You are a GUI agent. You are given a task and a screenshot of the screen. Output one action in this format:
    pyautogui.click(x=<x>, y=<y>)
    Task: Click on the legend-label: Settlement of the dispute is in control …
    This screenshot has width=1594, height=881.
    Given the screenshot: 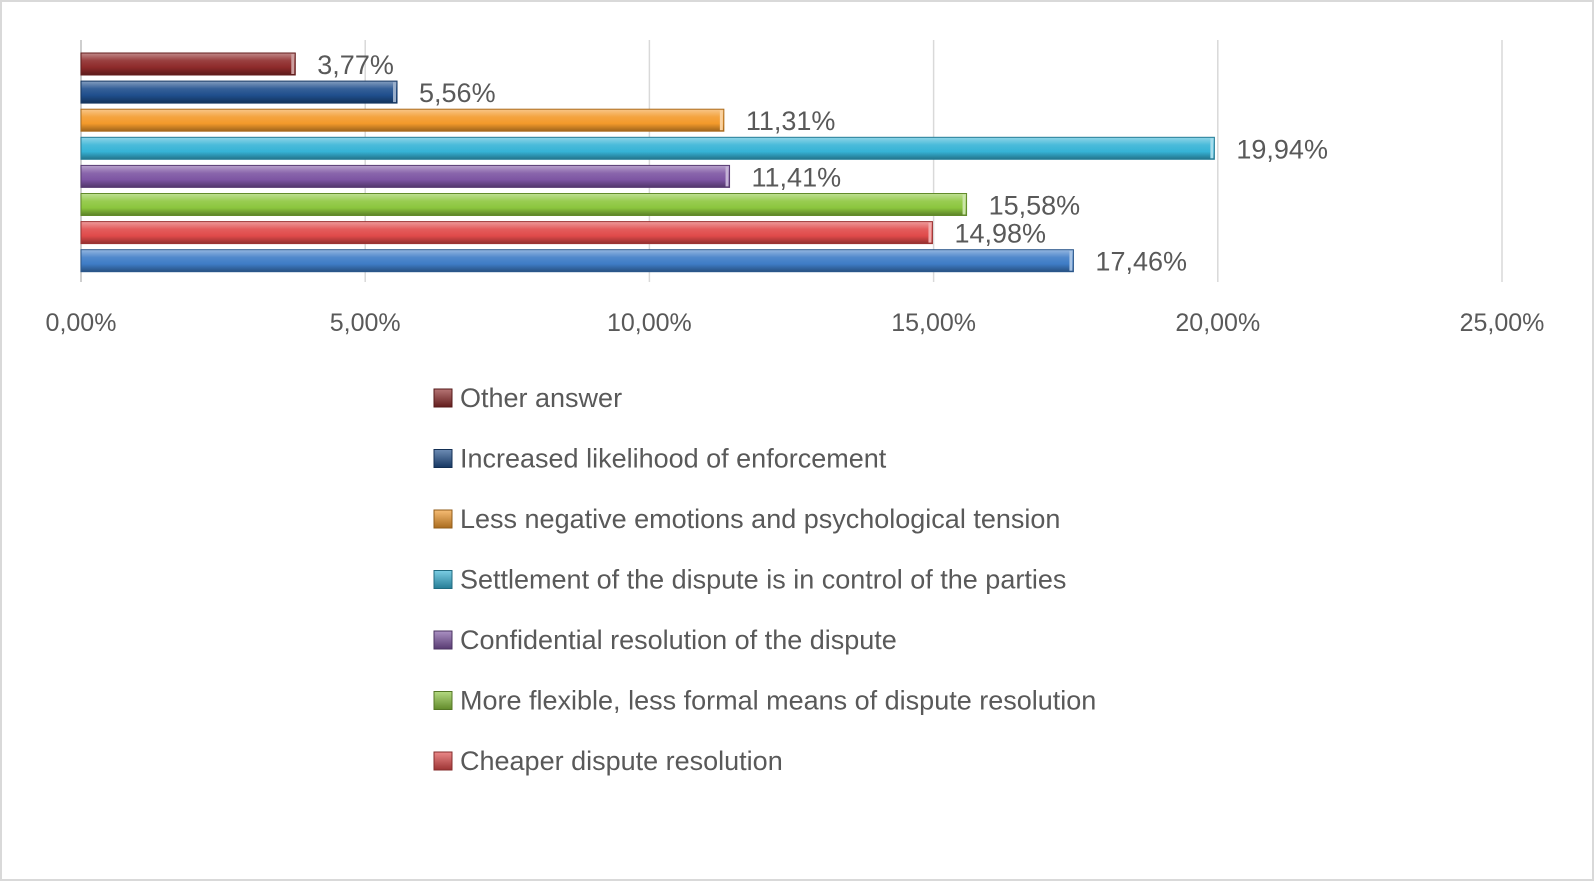 What is the action you would take?
    pyautogui.click(x=763, y=580)
    